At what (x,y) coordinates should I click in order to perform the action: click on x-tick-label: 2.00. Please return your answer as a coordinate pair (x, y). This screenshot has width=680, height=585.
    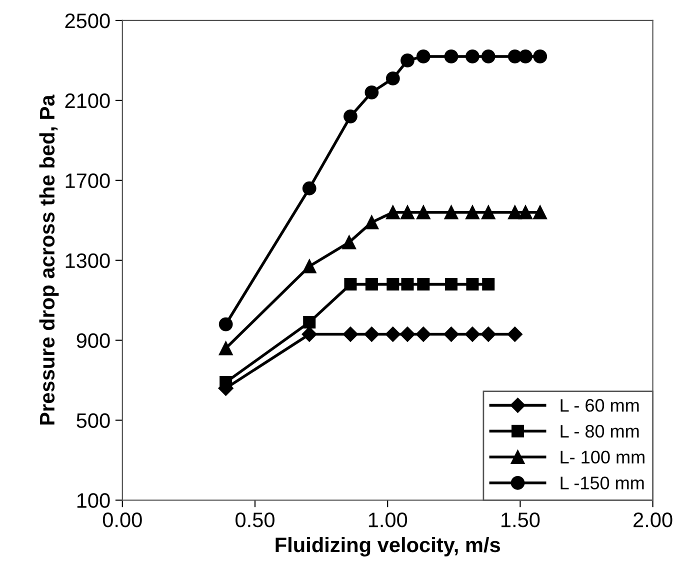
    Looking at the image, I should click on (653, 520).